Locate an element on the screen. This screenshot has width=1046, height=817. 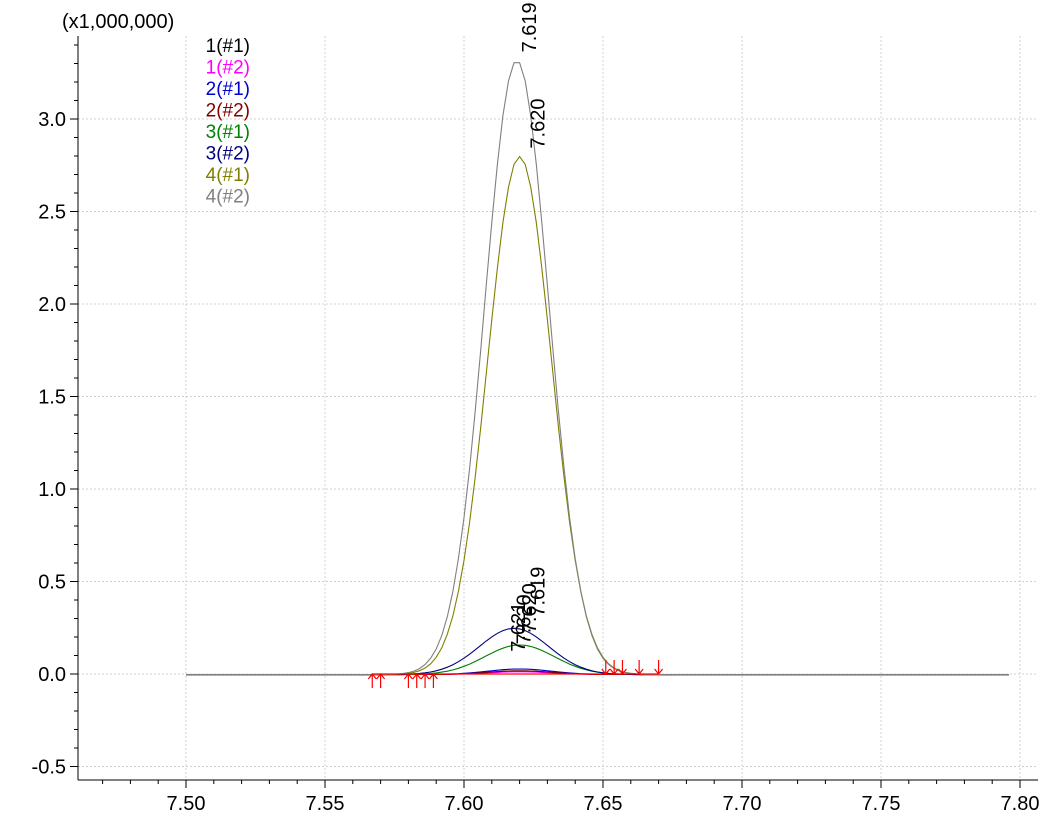
legend-item: 3(#2) is located at coordinates (228, 154).